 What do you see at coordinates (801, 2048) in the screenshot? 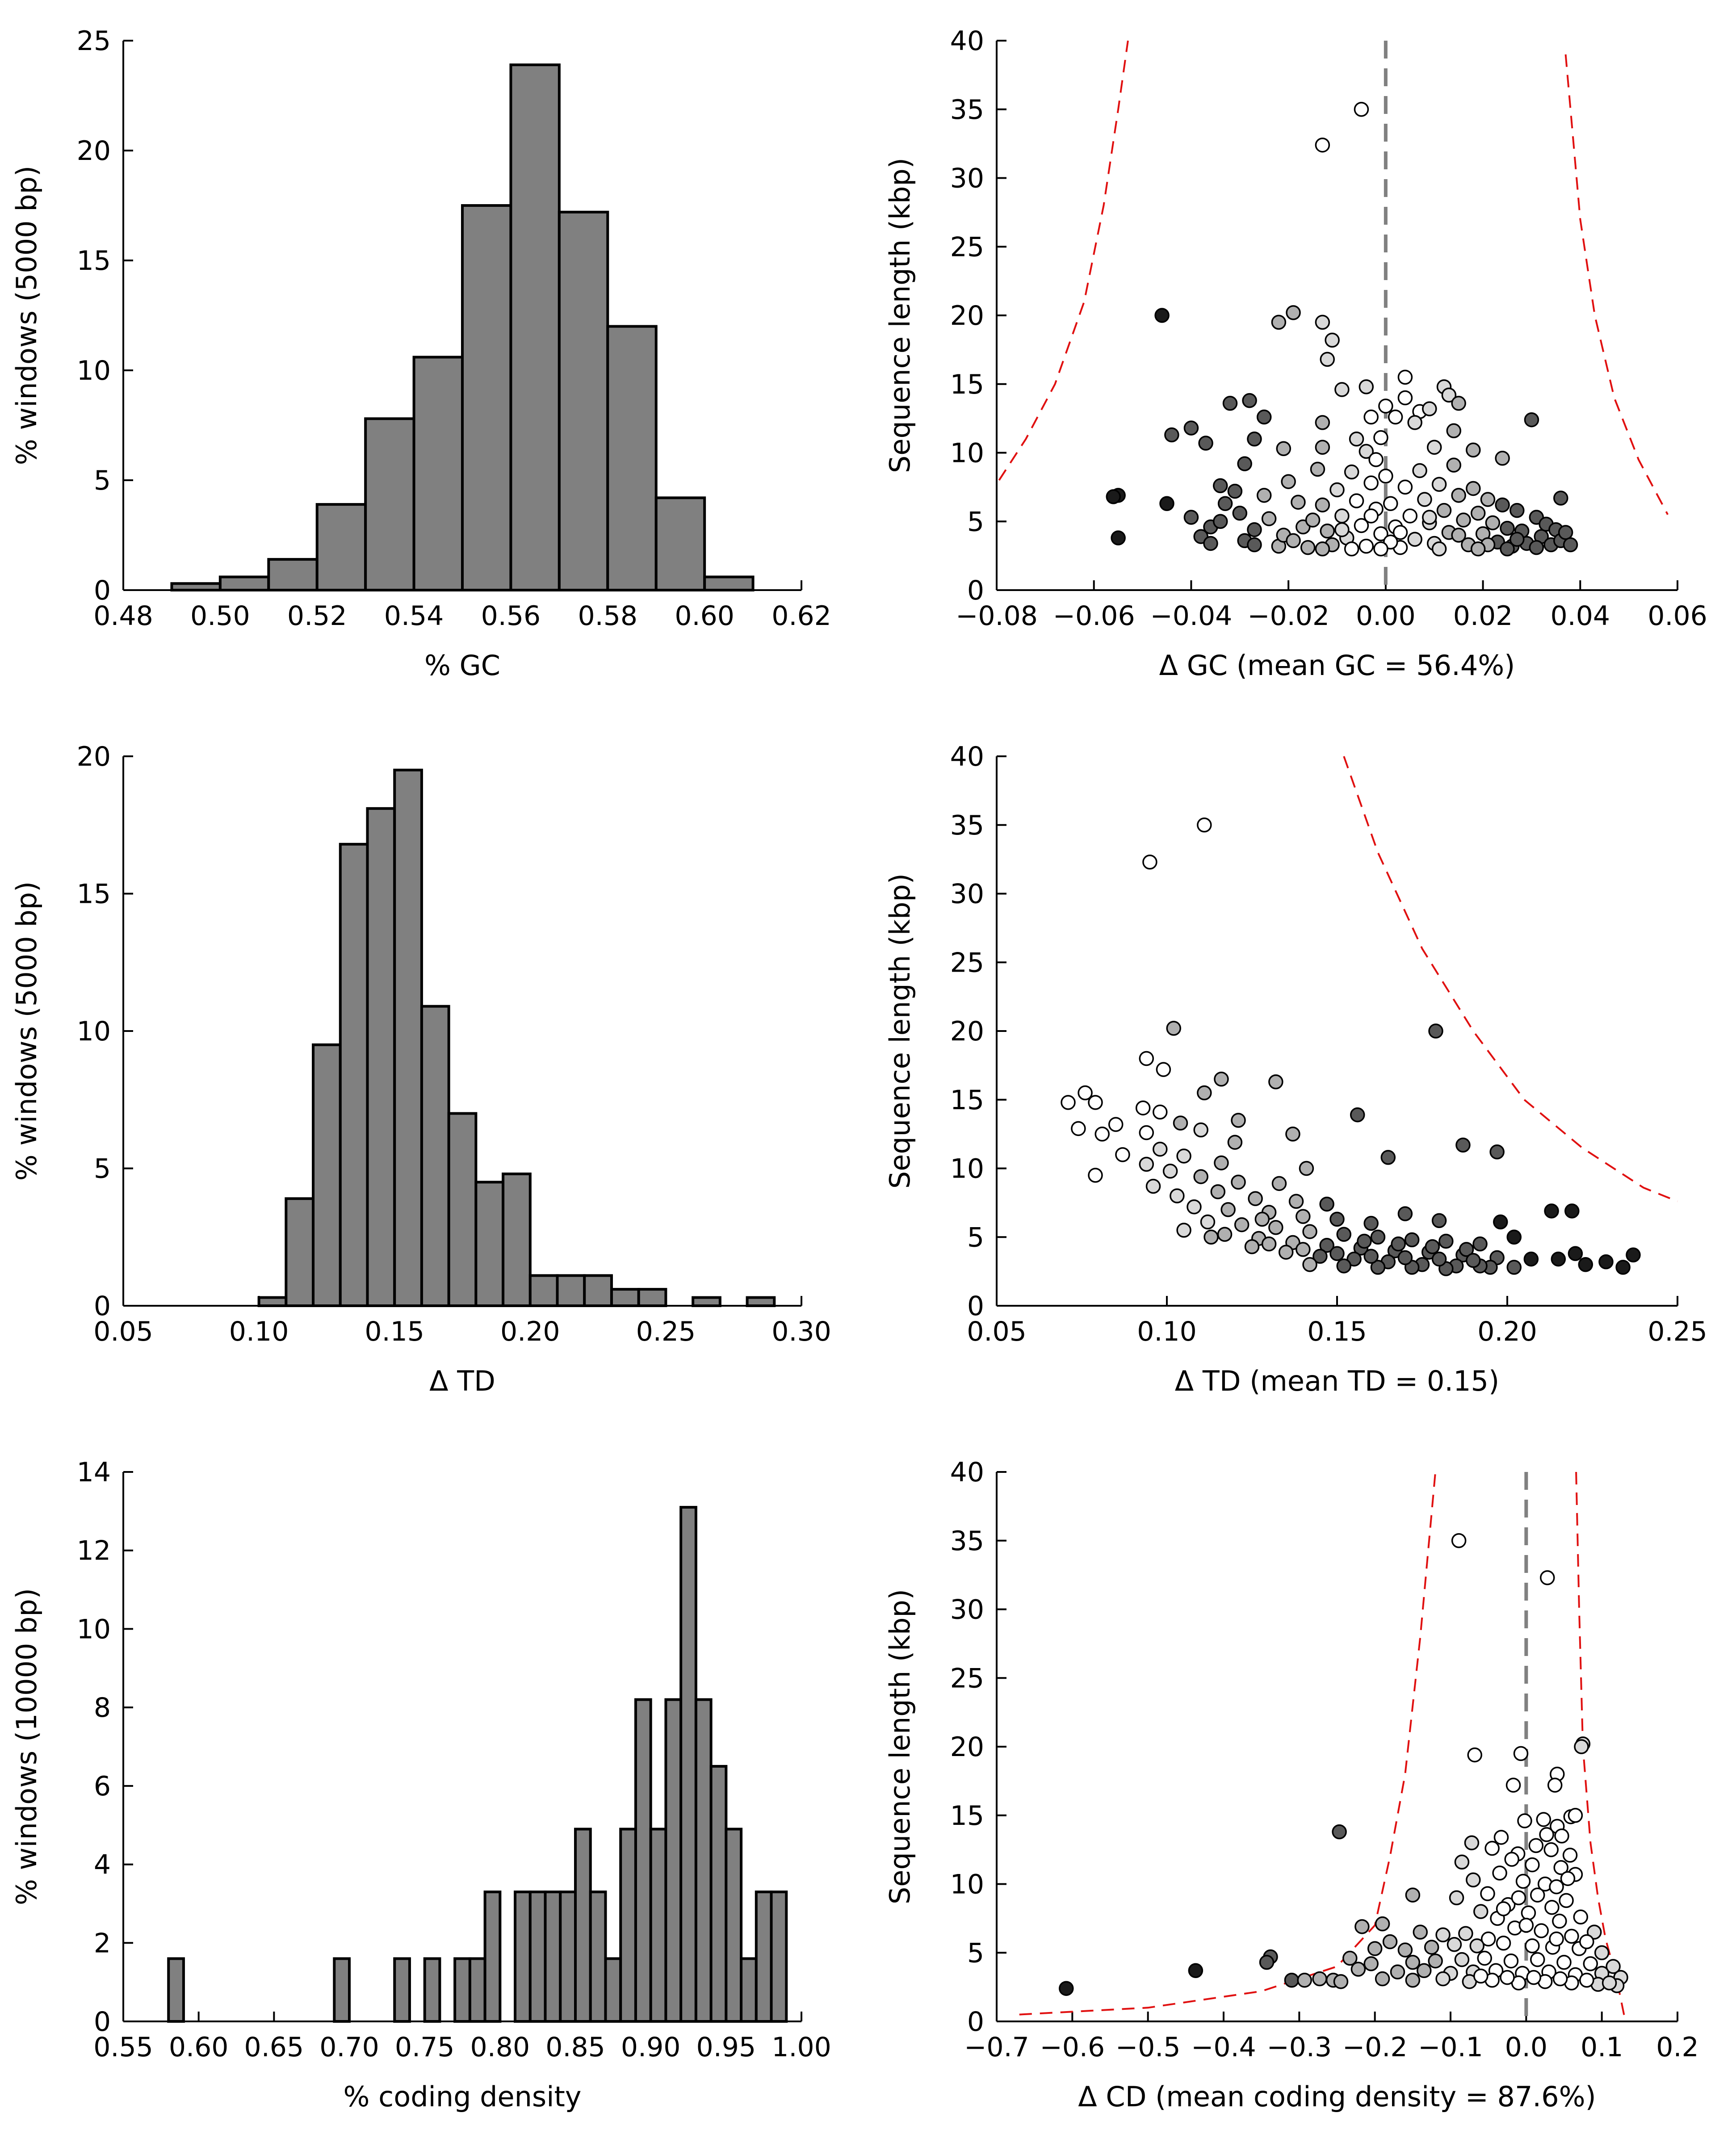
I see `x-tick-label: 1.00` at bounding box center [801, 2048].